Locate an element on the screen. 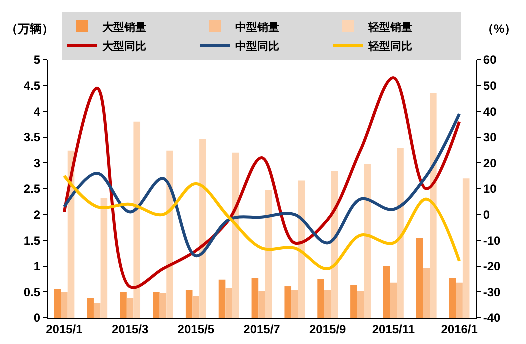 Image resolution: width=526 pixels, height=344 pixels. y-tick-label: 3 is located at coordinates (37, 163).